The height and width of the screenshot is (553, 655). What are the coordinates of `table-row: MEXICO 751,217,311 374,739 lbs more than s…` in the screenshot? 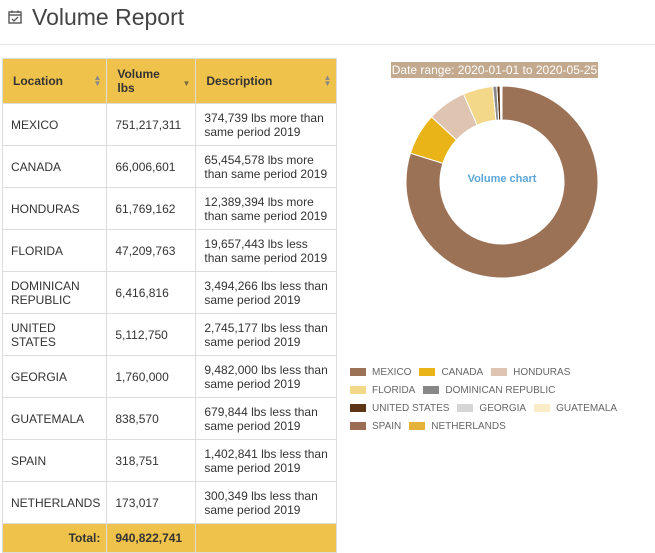 It's located at (169, 124).